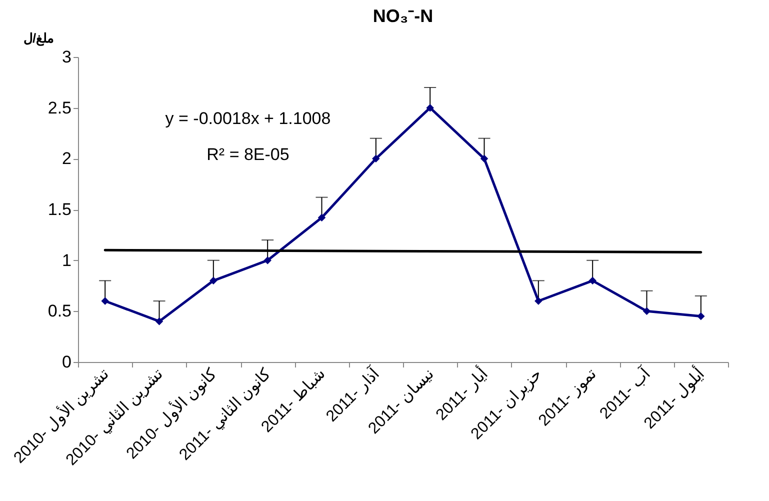 This screenshot has height=501, width=769. I want to click on y-tick-label: 1, so click(67, 260).